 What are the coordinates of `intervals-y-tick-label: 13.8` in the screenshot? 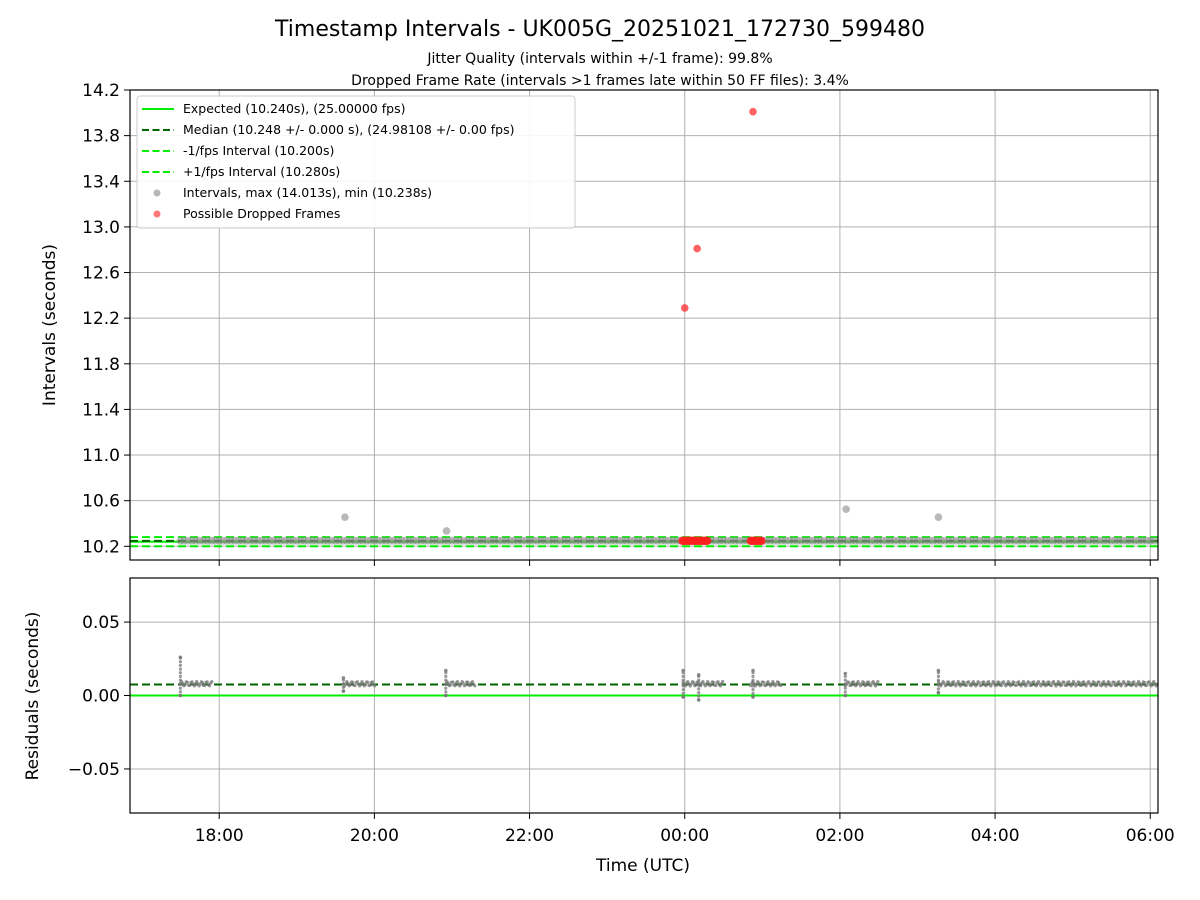 It's located at (101, 137).